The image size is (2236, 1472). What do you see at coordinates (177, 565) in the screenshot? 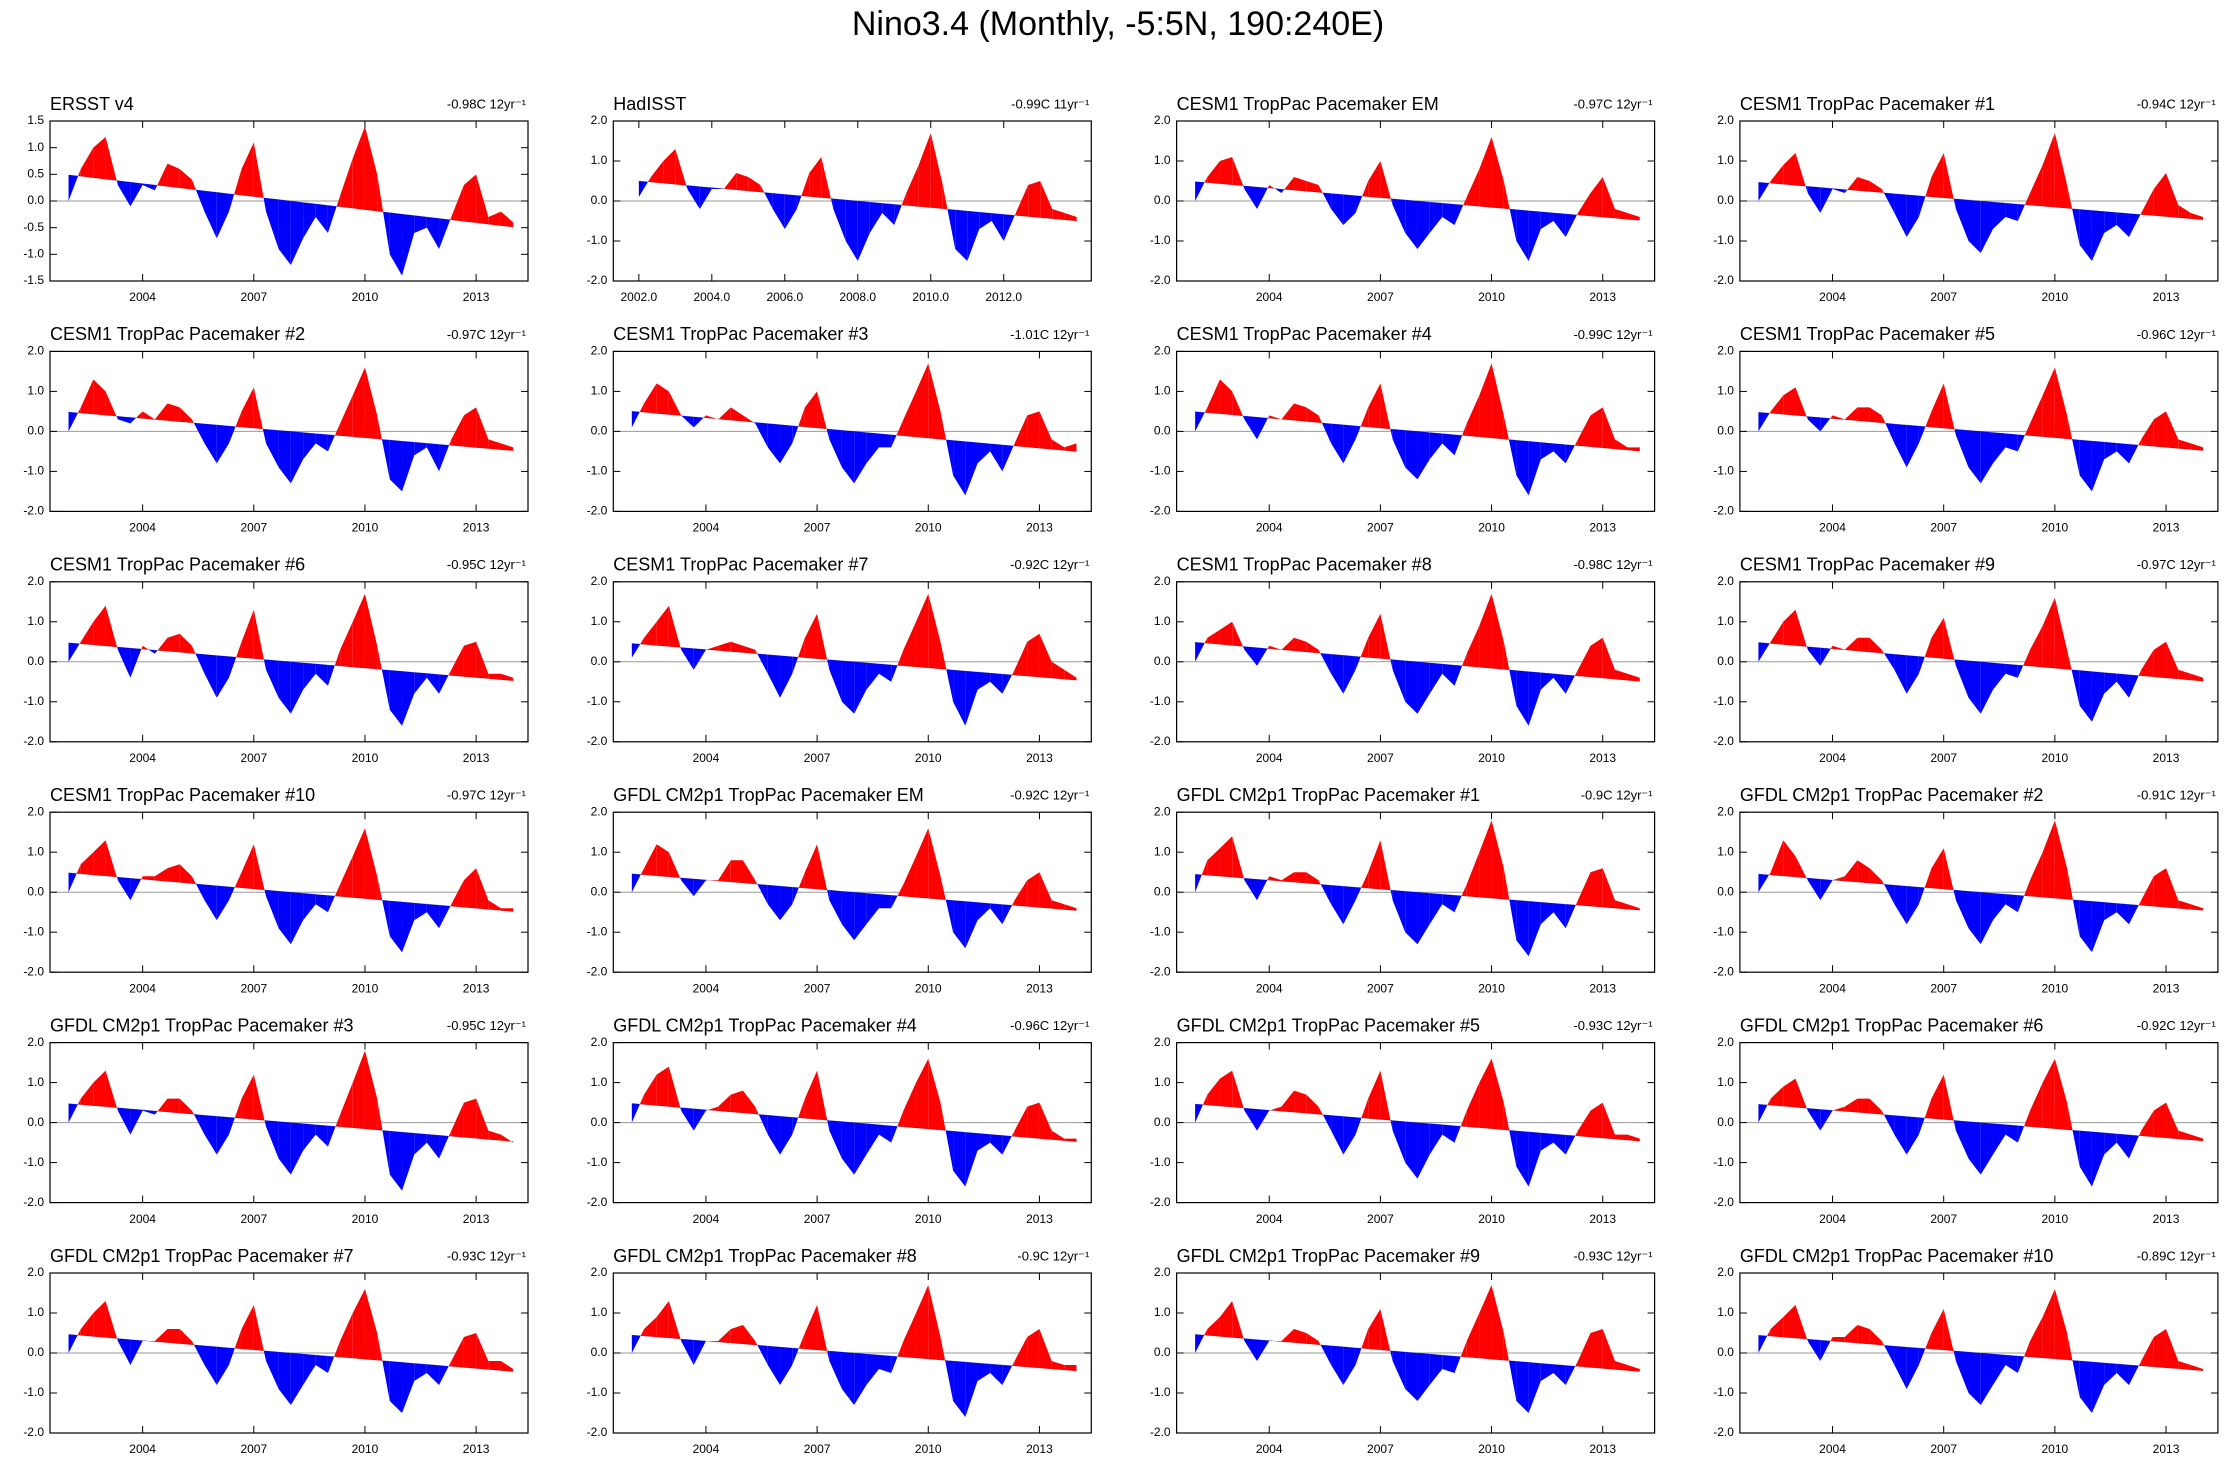
I see `panel-title: CESM1 TropPac Pacemaker #6` at bounding box center [177, 565].